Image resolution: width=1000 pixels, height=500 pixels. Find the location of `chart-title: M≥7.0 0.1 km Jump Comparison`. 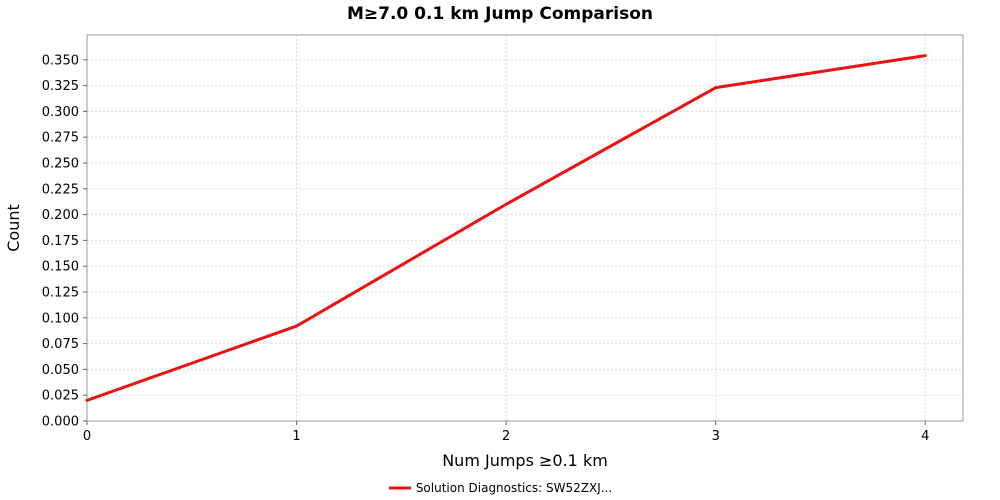

chart-title: M≥7.0 0.1 km Jump Comparison is located at coordinates (500, 14).